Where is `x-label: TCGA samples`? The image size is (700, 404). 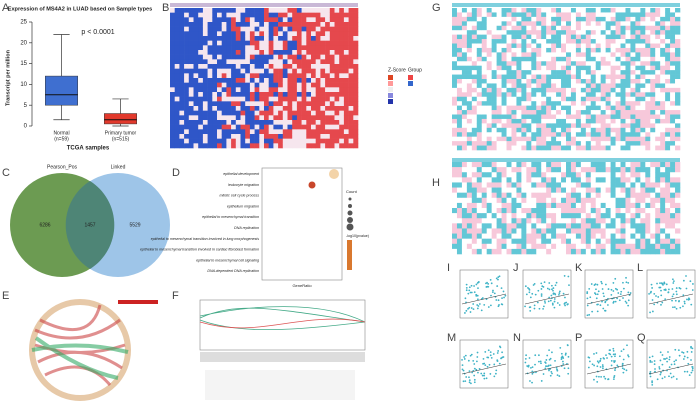
x-label: TCGA samples is located at coordinates (88, 149).